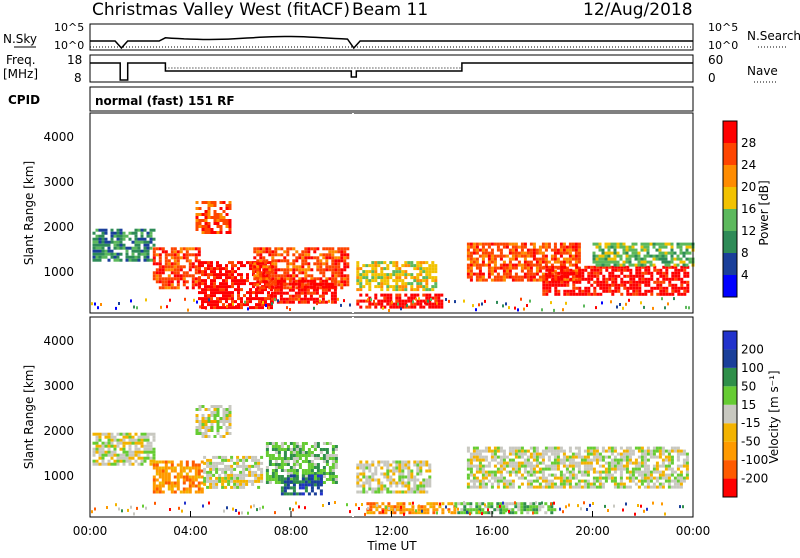  I want to click on colorbar-tick-label: -200, so click(754, 479).